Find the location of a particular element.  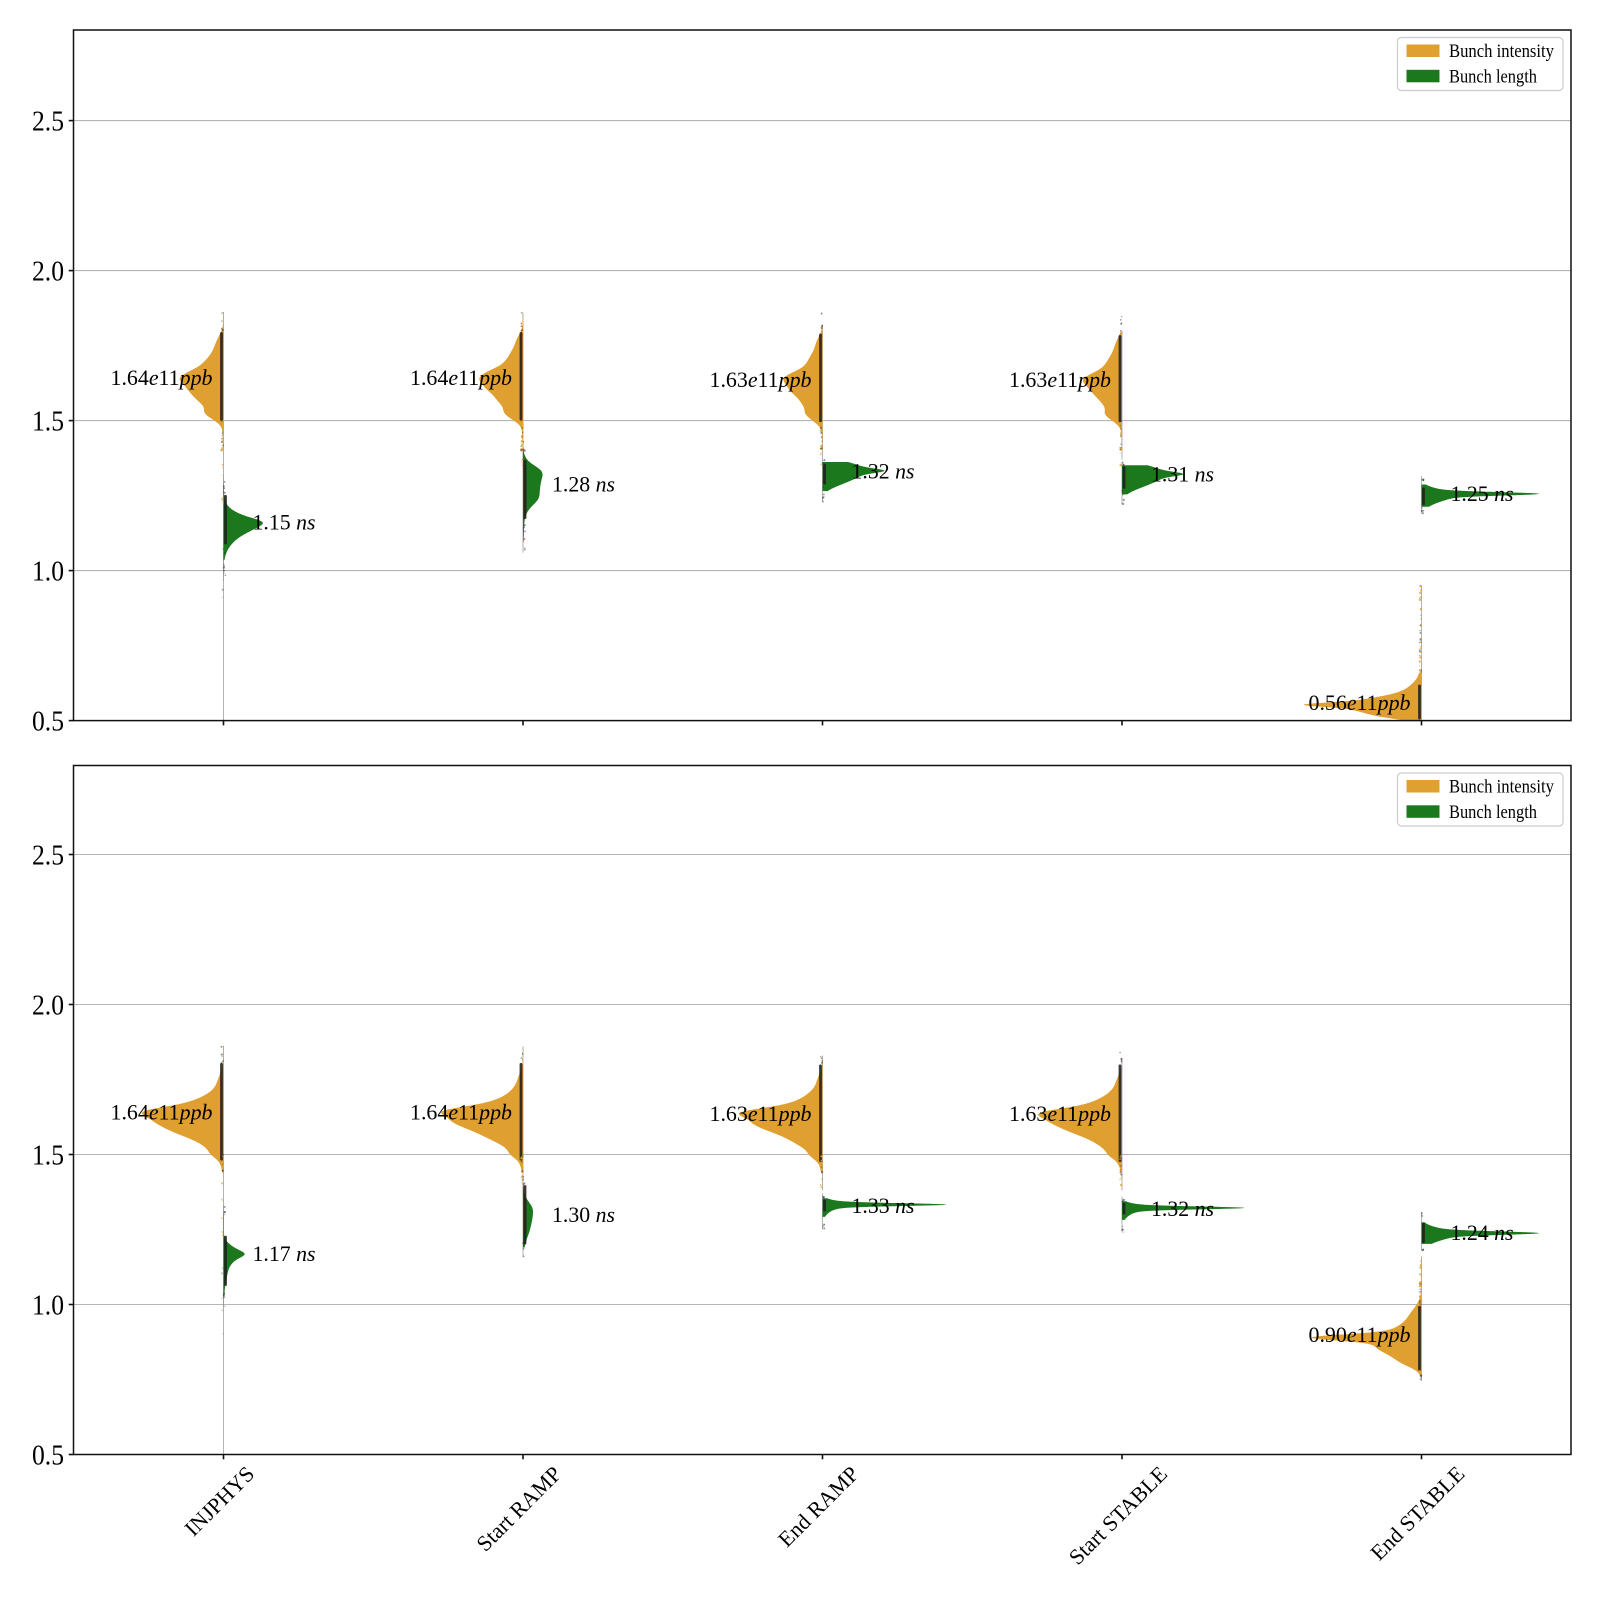

svg-text: 1.25 ns is located at coordinates (1482, 493).